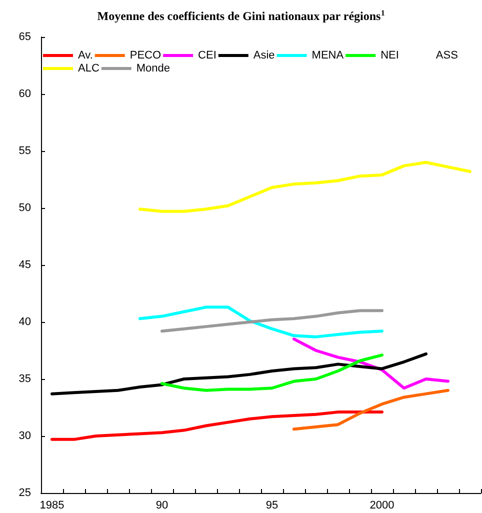 This screenshot has width=482, height=513. I want to click on y-tick-label: 35, so click(24, 379).